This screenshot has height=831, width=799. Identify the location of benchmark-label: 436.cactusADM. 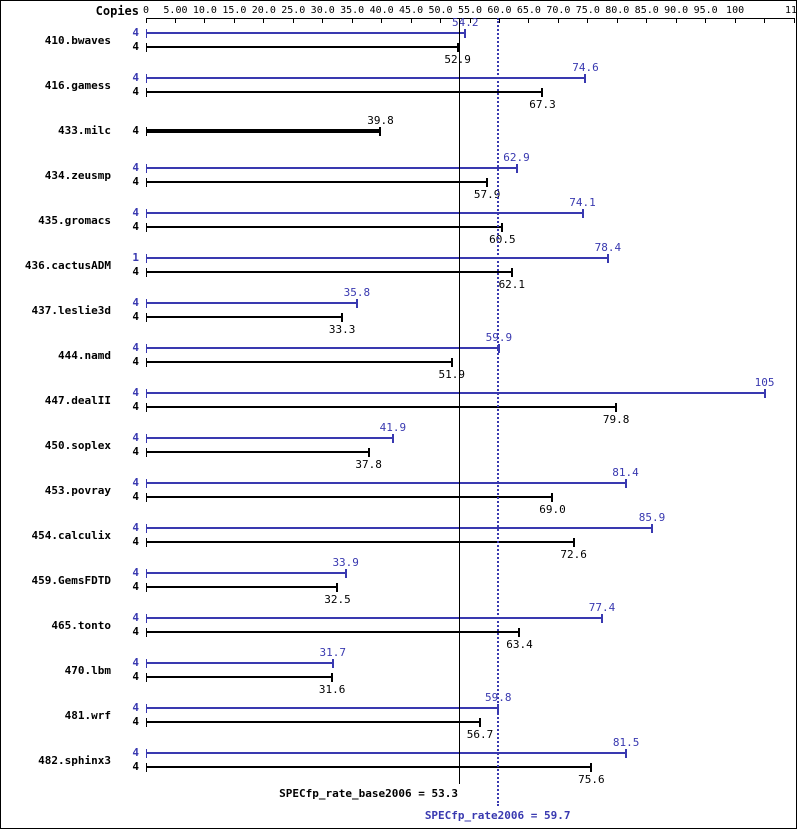
(67, 265).